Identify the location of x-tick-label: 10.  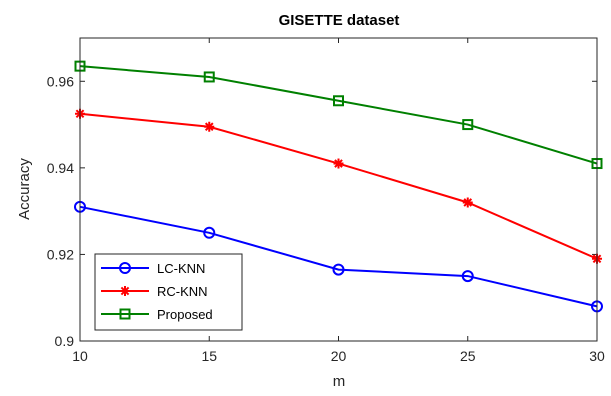
(80, 356).